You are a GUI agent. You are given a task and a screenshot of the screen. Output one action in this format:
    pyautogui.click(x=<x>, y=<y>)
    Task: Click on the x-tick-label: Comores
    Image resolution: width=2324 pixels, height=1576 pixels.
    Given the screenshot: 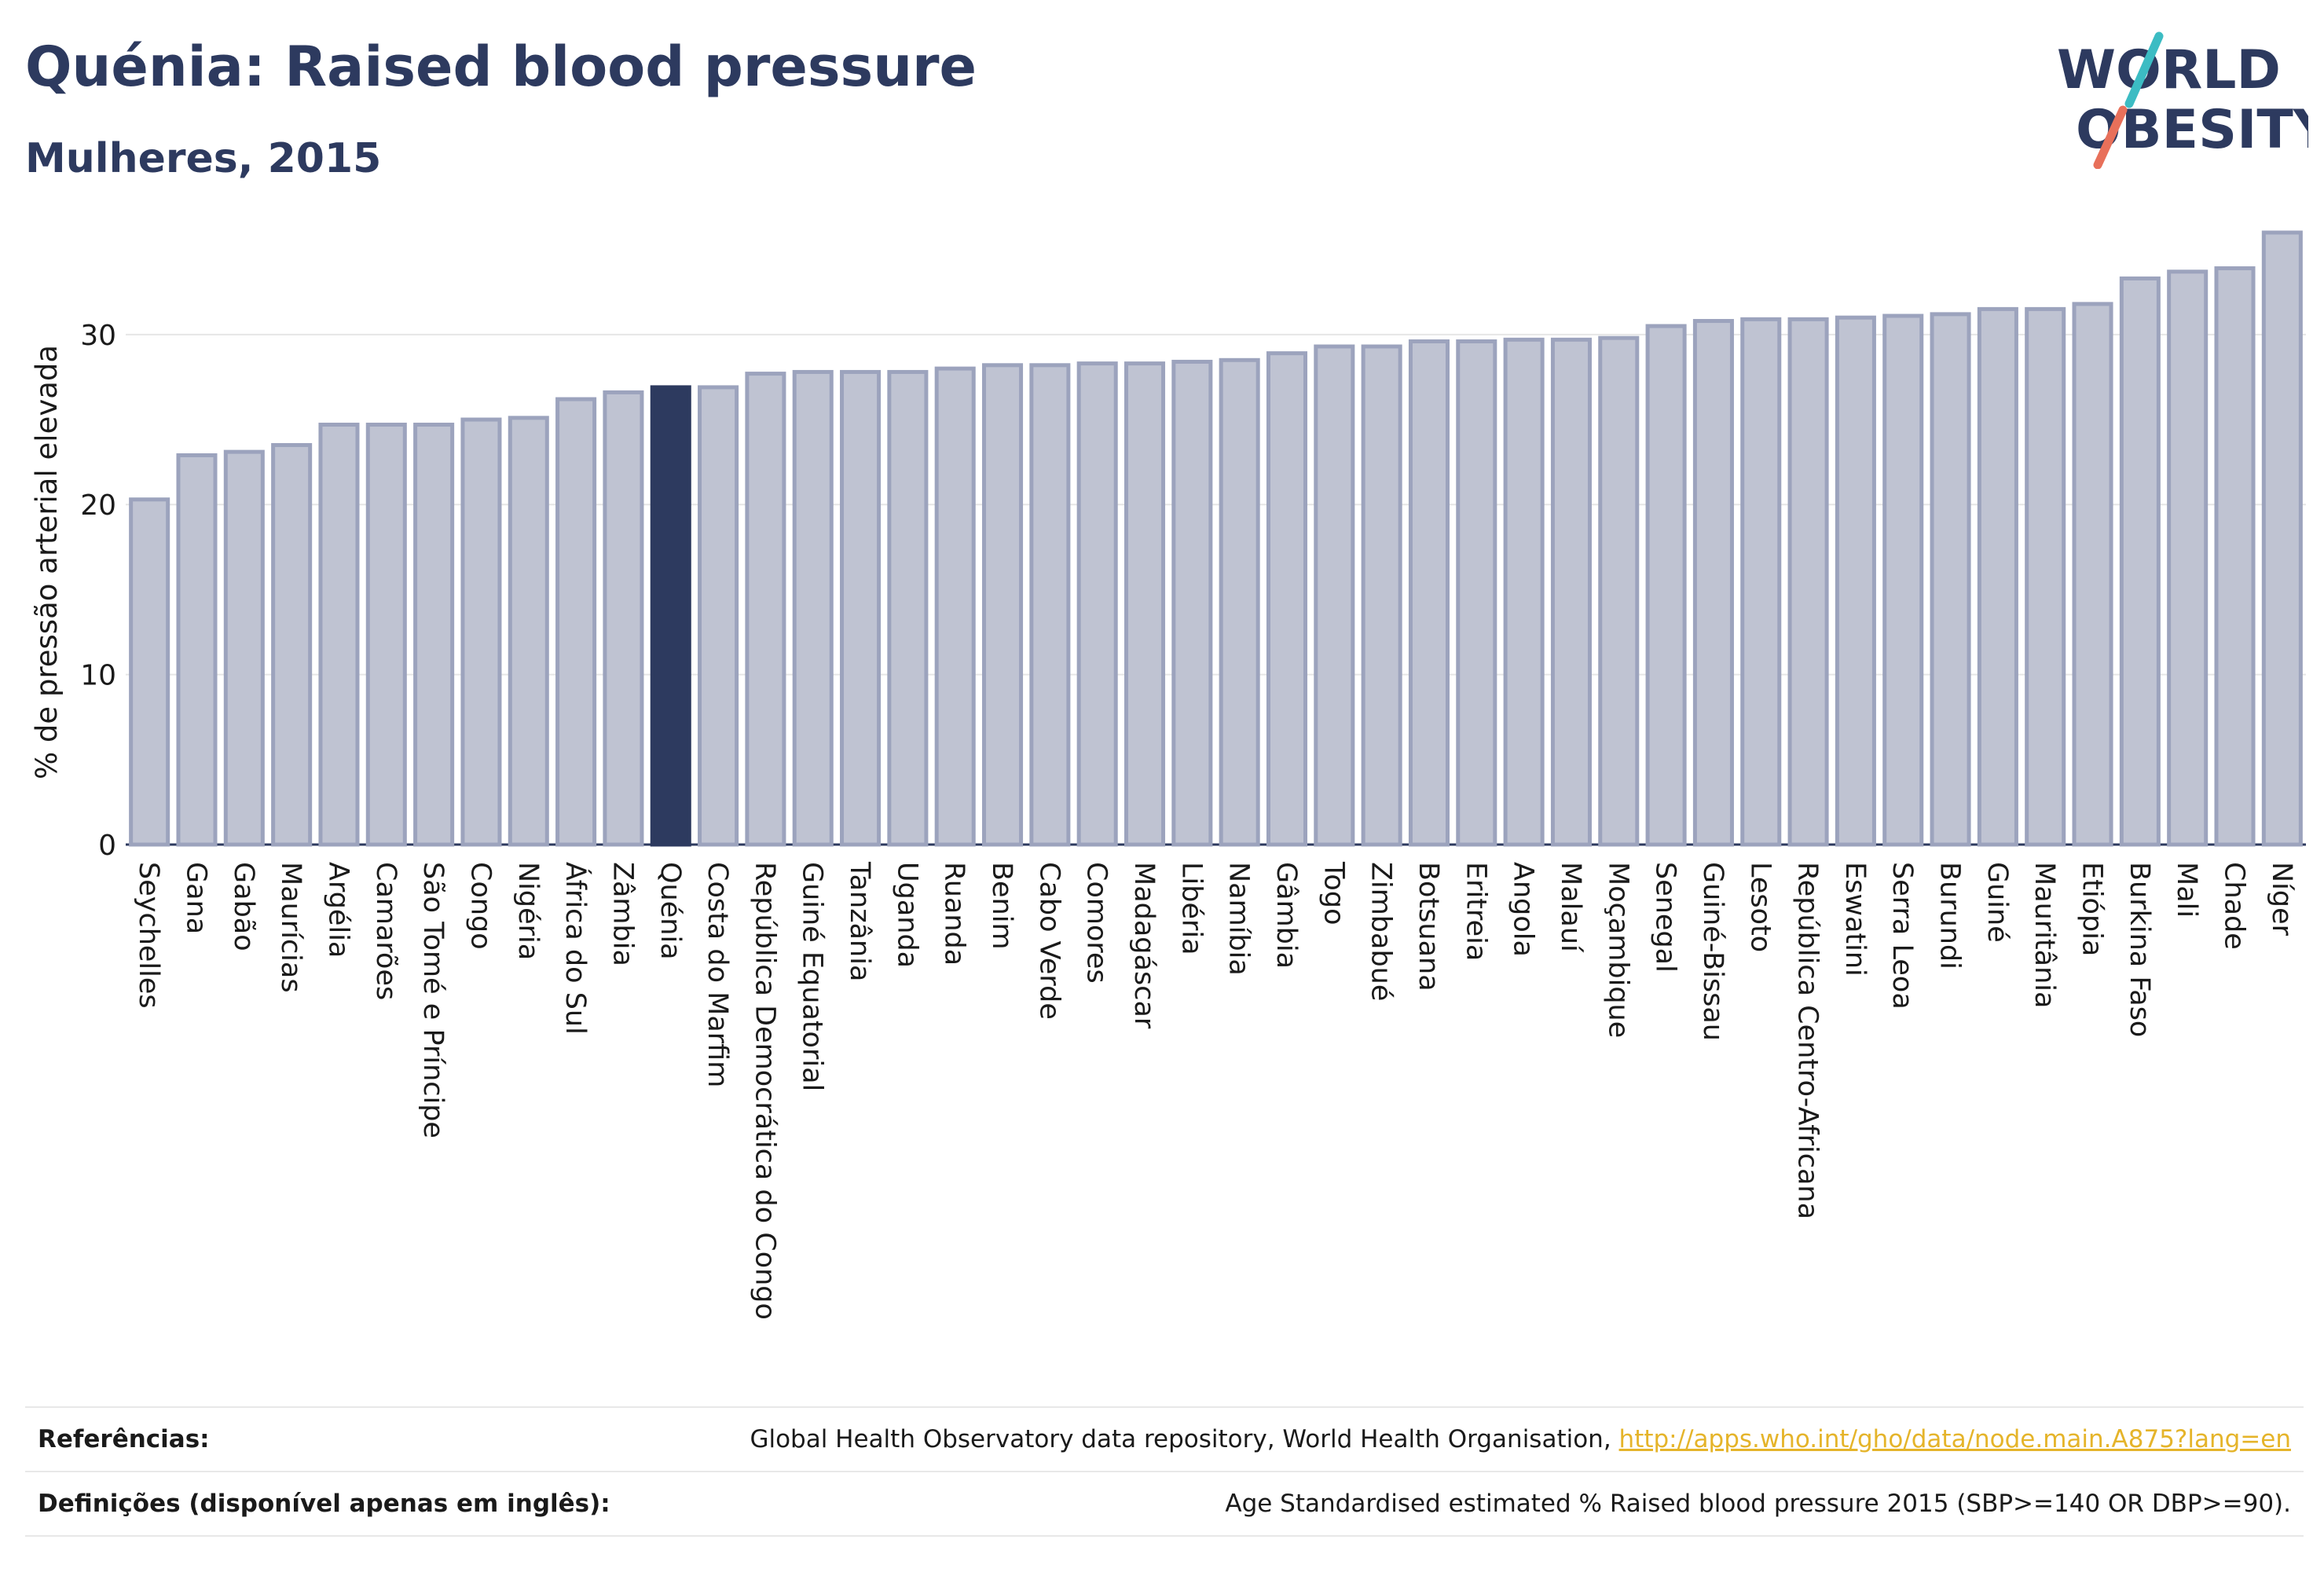 What is the action you would take?
    pyautogui.click(x=1097, y=923)
    